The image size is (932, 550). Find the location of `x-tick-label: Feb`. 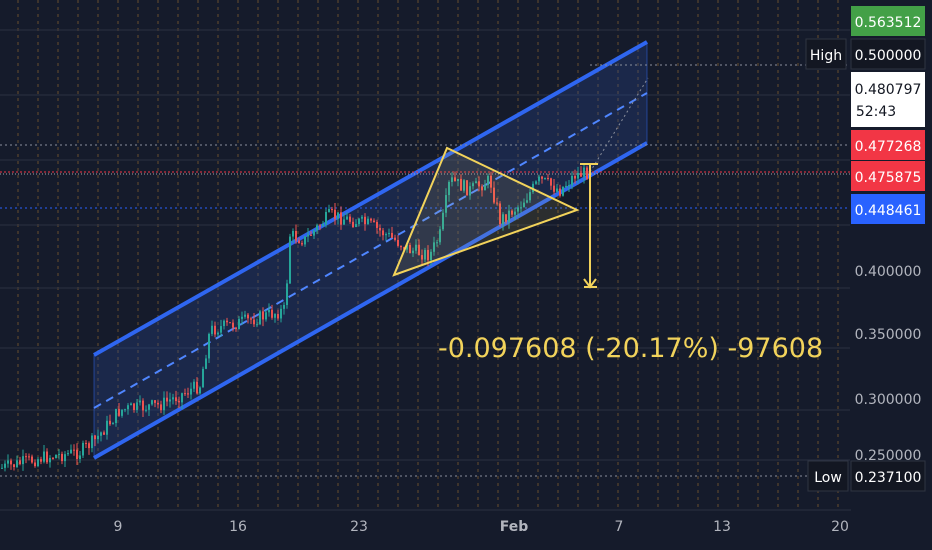

x-tick-label: Feb is located at coordinates (514, 527).